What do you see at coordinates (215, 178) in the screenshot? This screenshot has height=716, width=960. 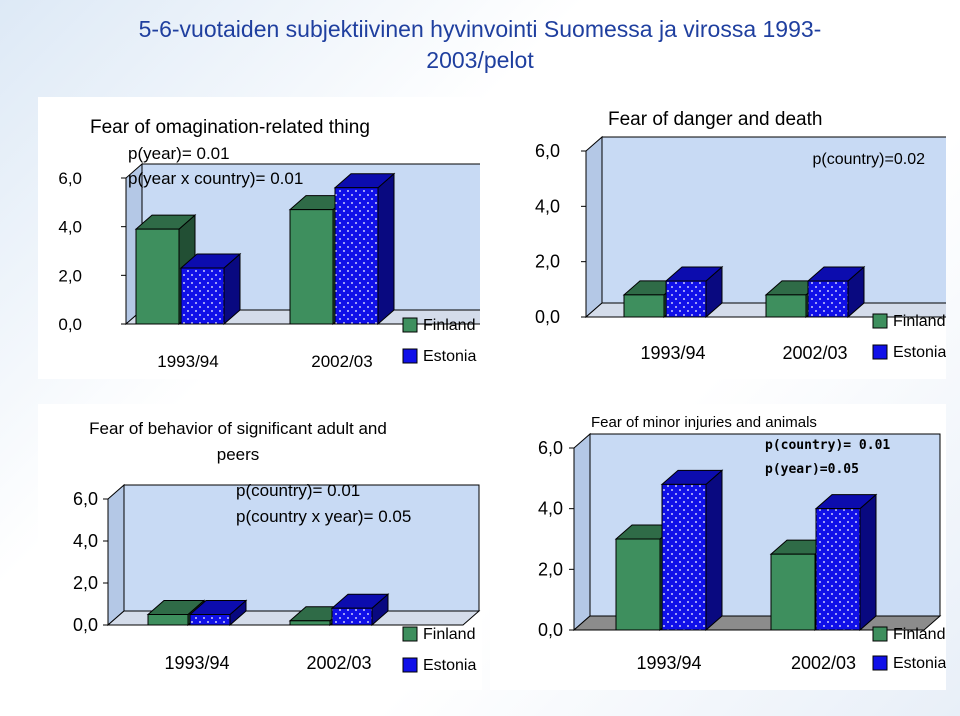 I see `chart-annotation: p(year x country)= 0.01` at bounding box center [215, 178].